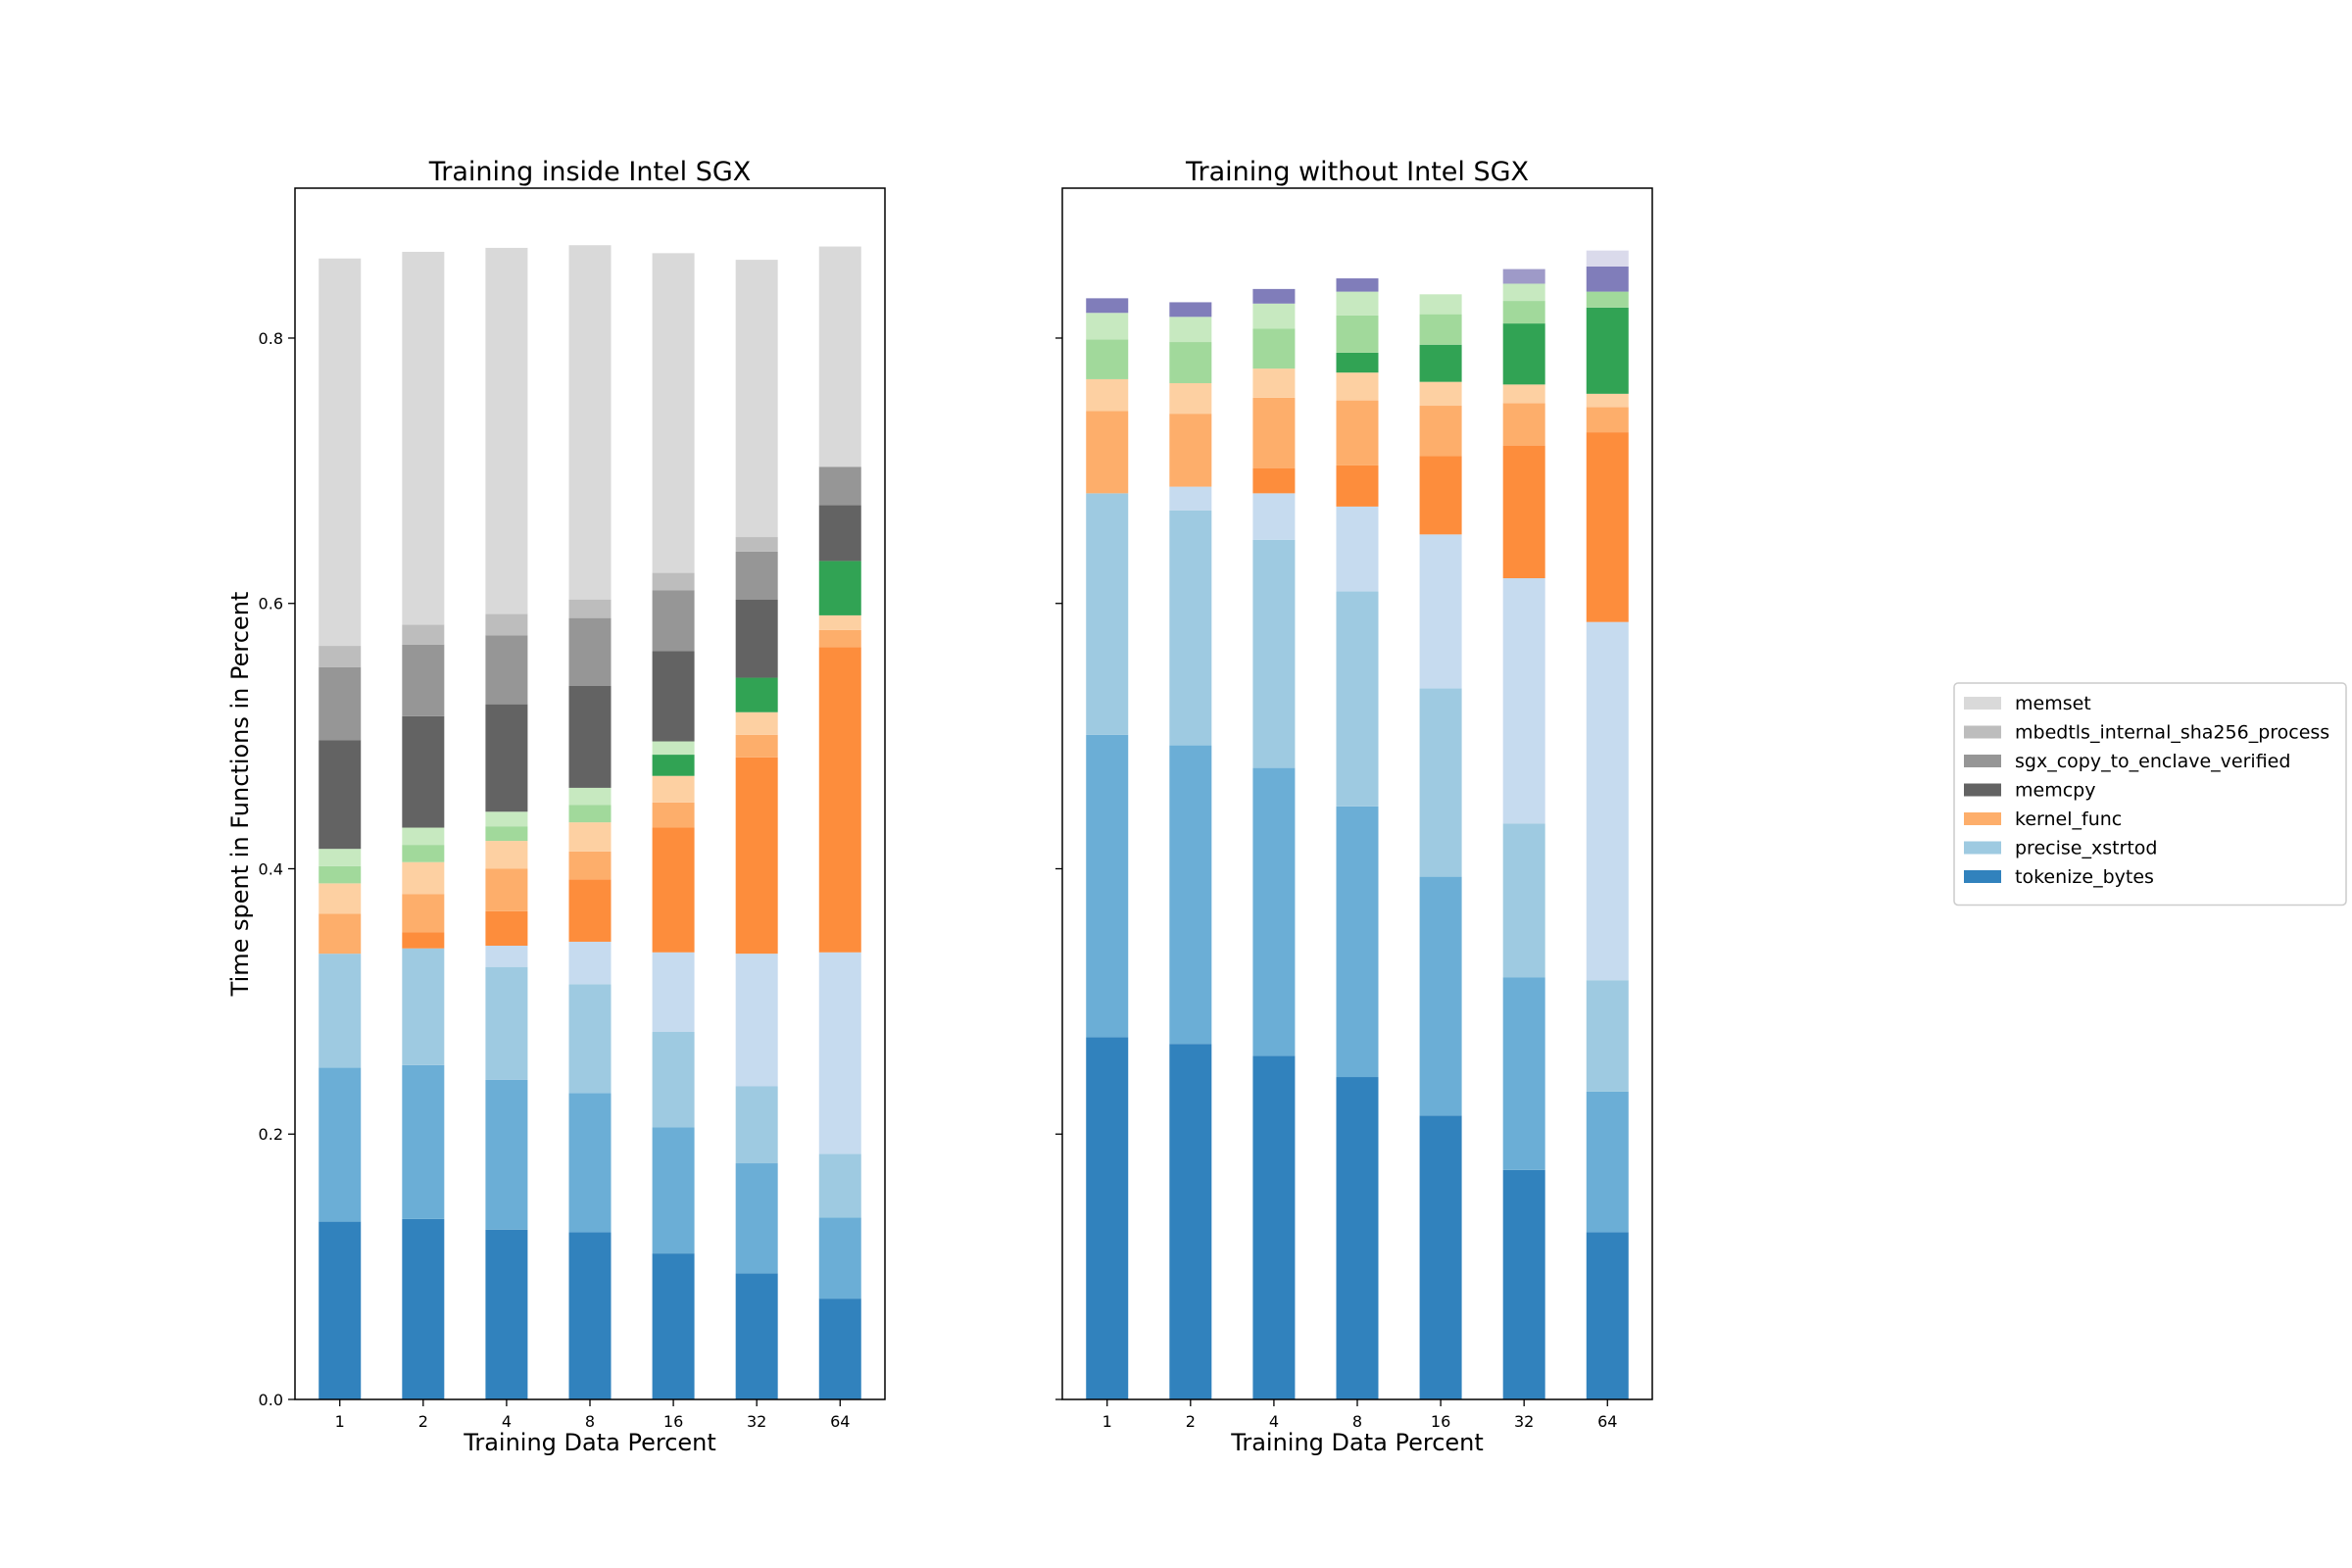  Describe the element at coordinates (2053, 703) in the screenshot. I see `legend-label: memset` at that location.